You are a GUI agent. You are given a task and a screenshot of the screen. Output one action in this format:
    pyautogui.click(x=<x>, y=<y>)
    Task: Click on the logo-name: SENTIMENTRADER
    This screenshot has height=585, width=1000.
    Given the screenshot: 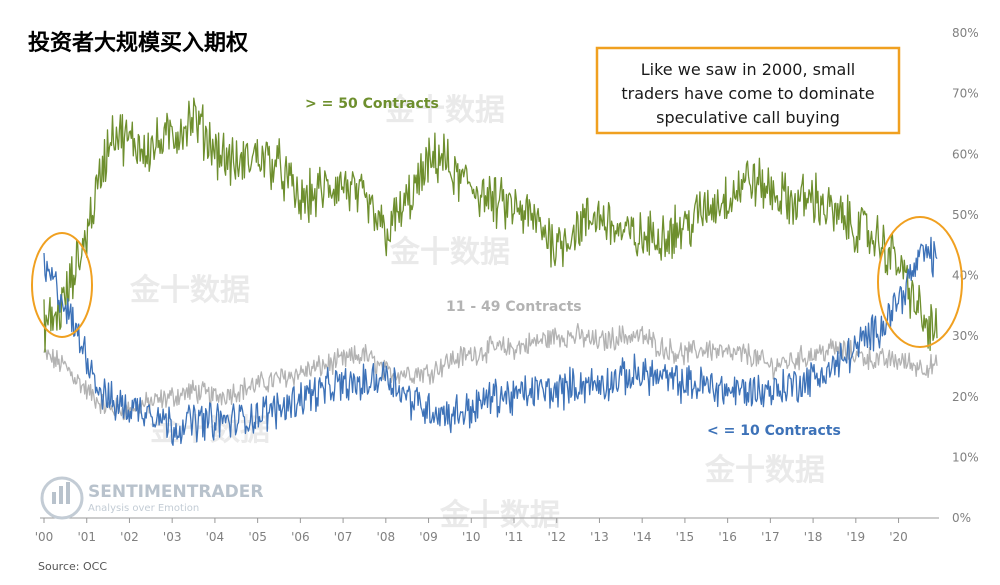 What is the action you would take?
    pyautogui.click(x=175, y=492)
    